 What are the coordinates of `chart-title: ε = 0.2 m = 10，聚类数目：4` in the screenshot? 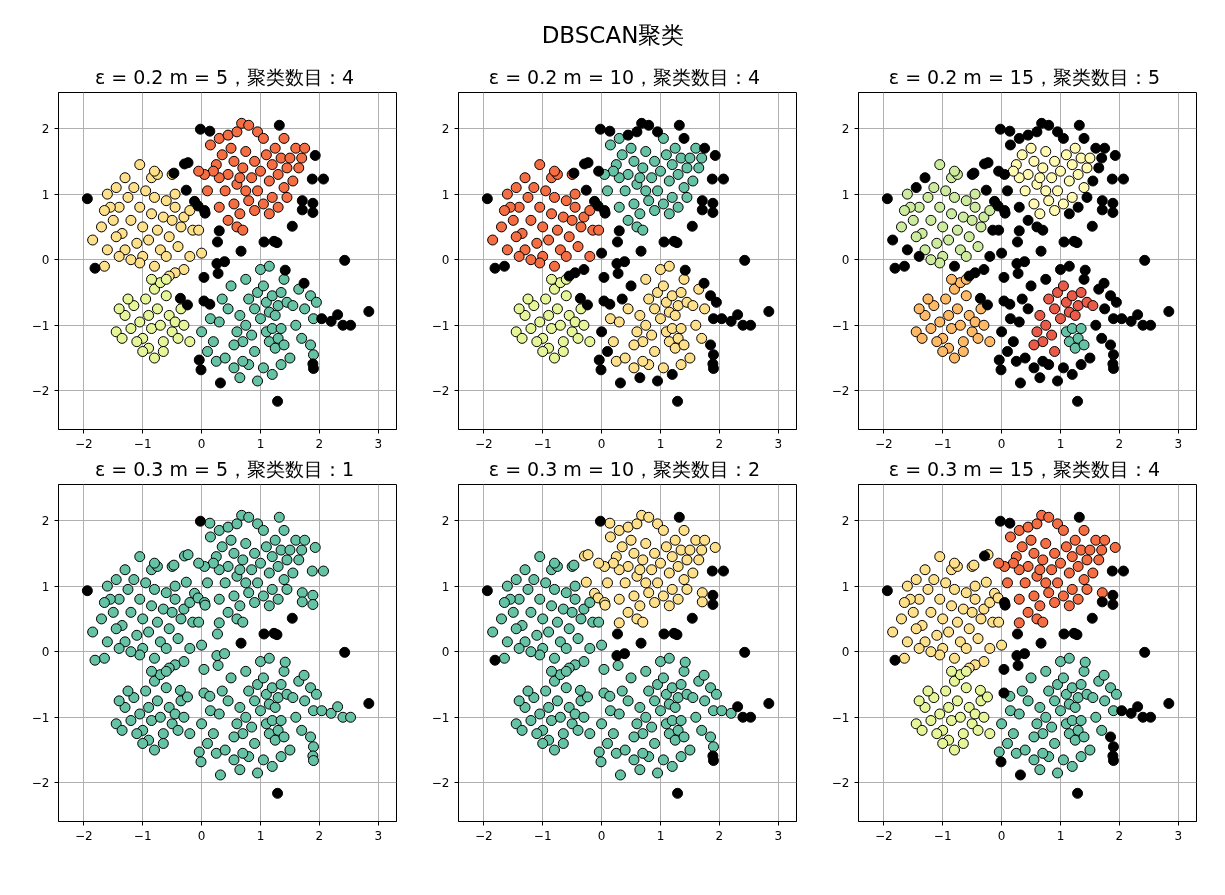 It's located at (624, 76).